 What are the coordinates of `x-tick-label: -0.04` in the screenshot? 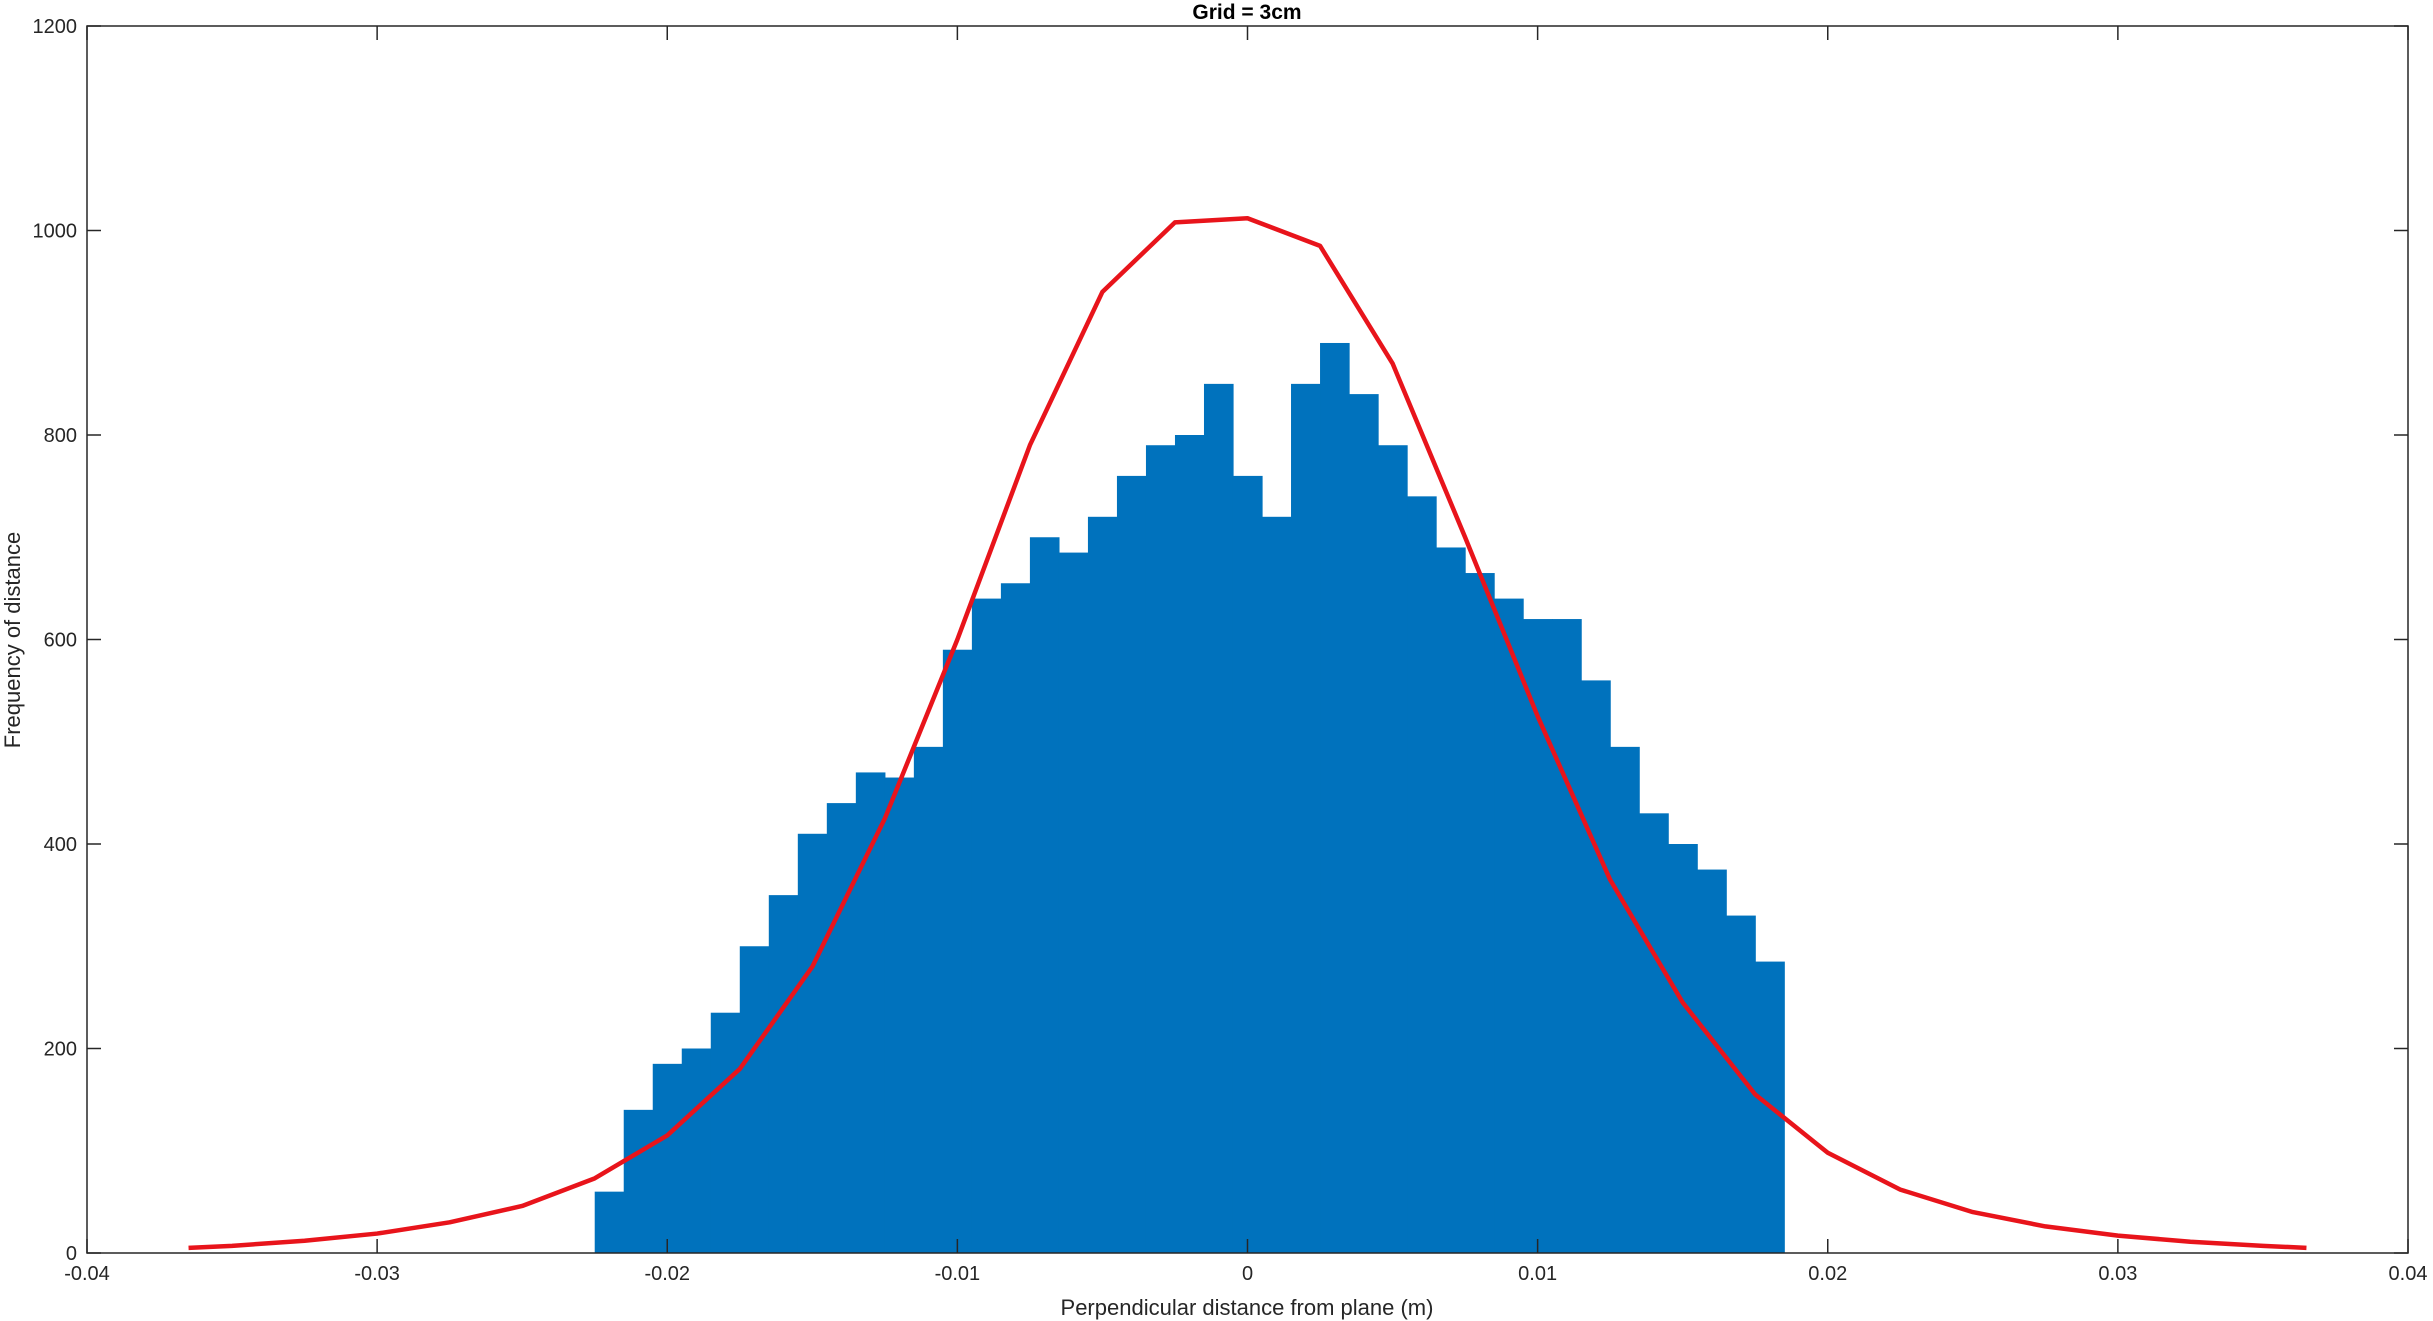 It's located at (87, 1274).